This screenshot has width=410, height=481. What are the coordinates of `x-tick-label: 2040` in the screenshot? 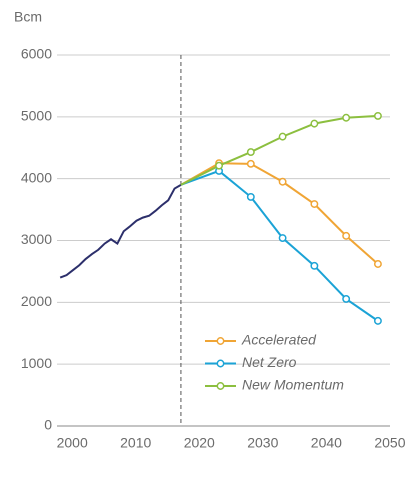 It's located at (326, 443).